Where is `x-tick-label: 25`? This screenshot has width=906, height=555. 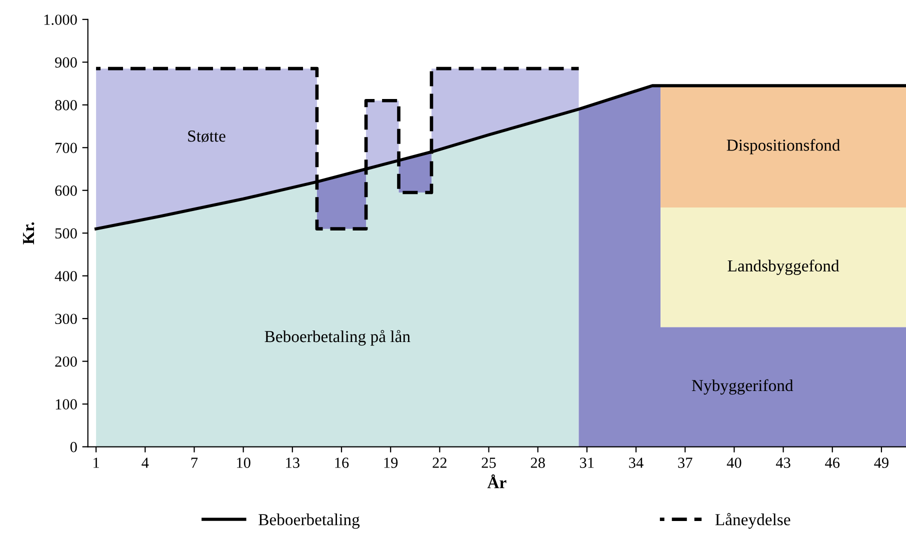
x-tick-label: 25 is located at coordinates (489, 463).